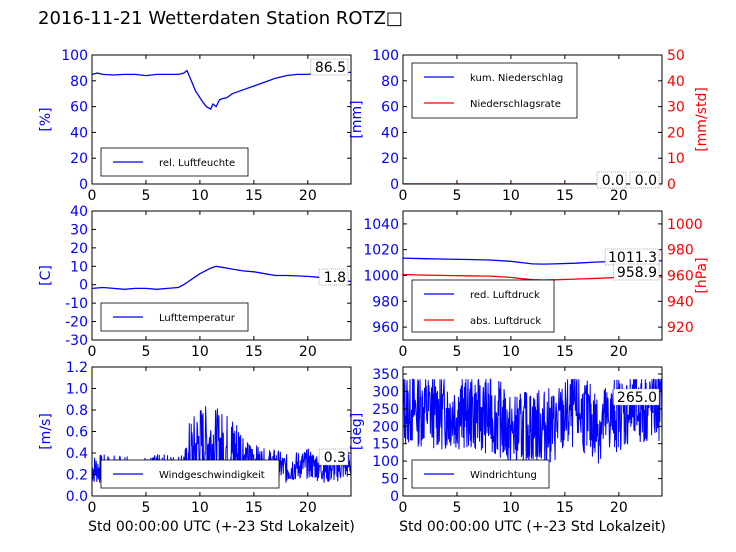 This screenshot has height=552, width=736. What do you see at coordinates (505, 295) in the screenshot?
I see `legend-label: red. Luftdruck` at bounding box center [505, 295].